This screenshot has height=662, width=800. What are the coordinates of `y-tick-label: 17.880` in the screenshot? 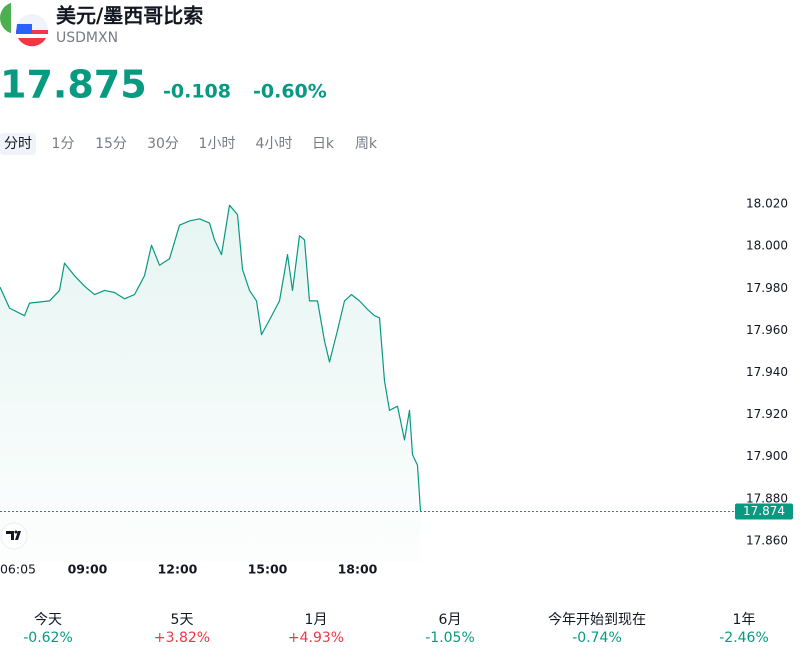 It's located at (767, 498).